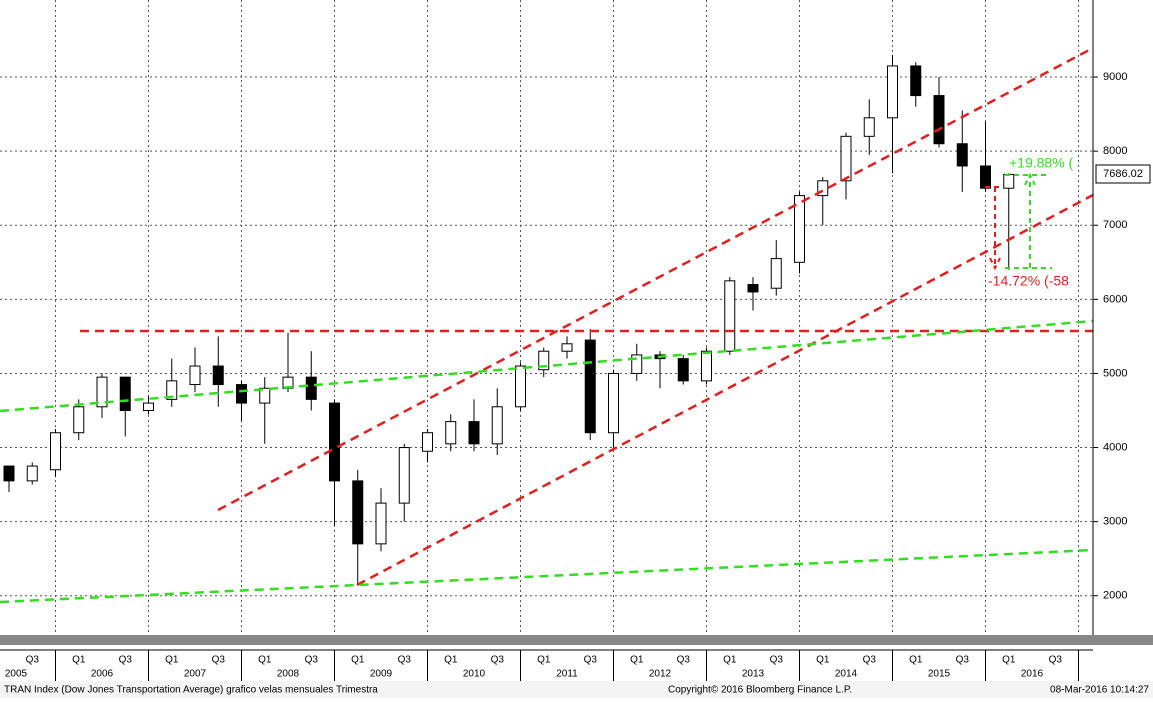 This screenshot has width=1153, height=703. I want to click on year-label: 2007, so click(195, 674).